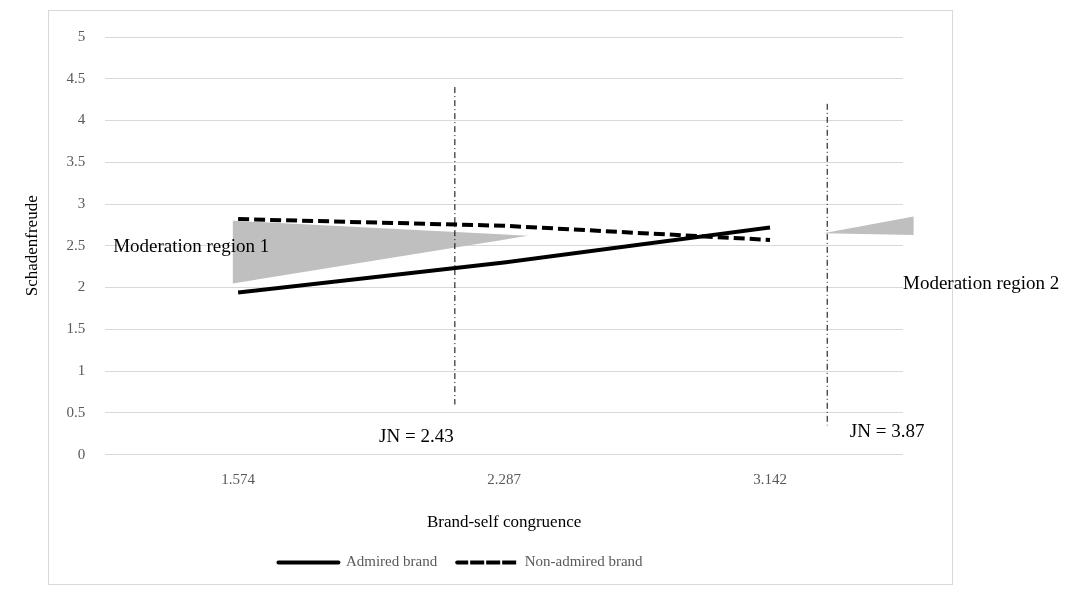 The width and height of the screenshot is (1086, 611). I want to click on y-tick-label: 5, so click(81, 35).